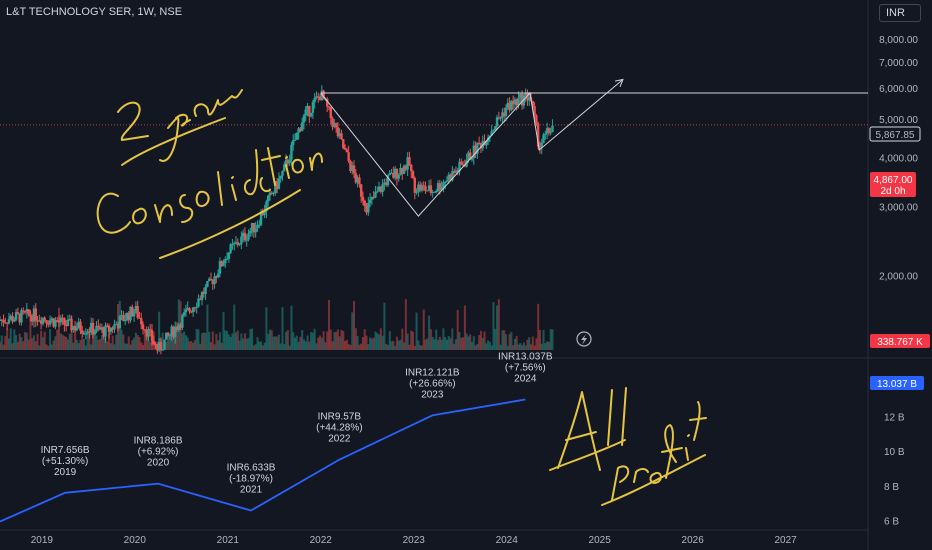 The height and width of the screenshot is (550, 932). I want to click on revenue-axis: 14 B12 B10 B8 B6 B, so click(894, 453).